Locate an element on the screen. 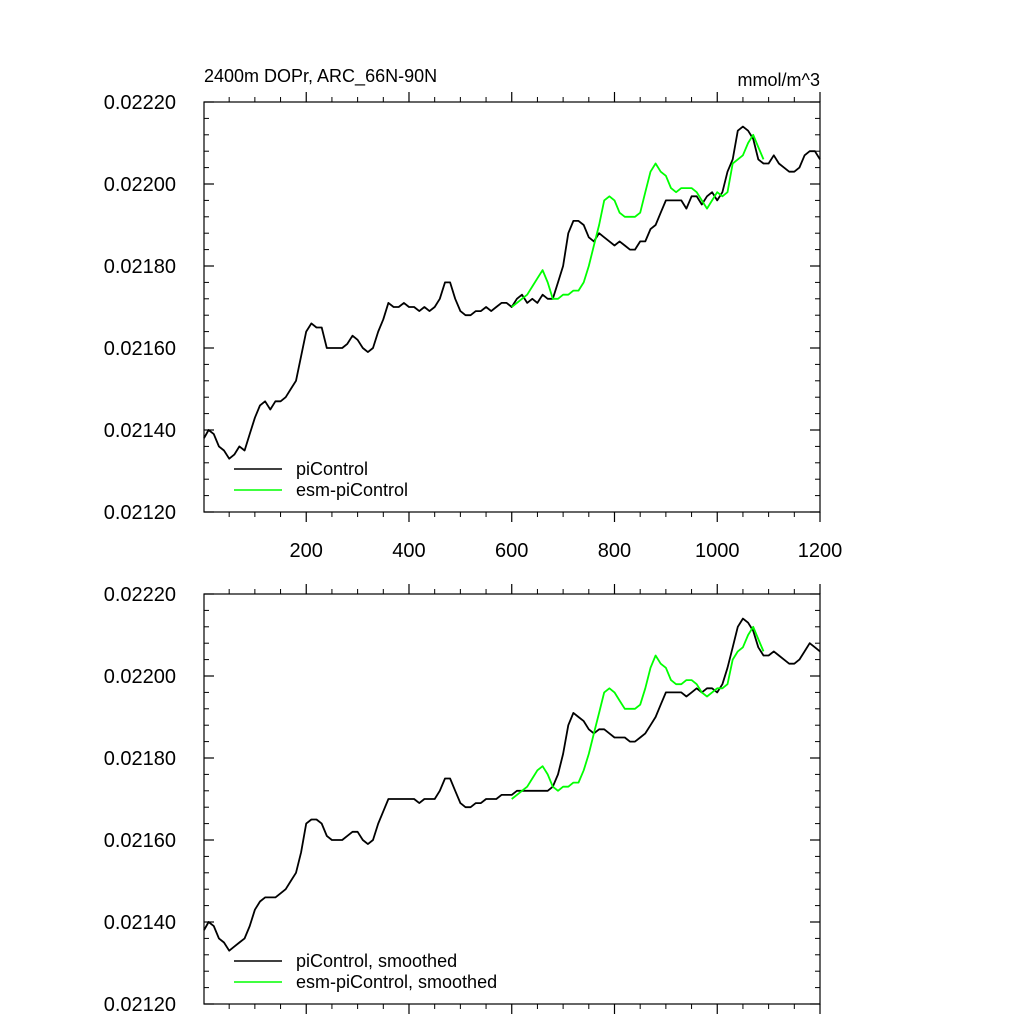 This screenshot has width=1024, height=1024. x-tick-label: 1200 is located at coordinates (820, 551).